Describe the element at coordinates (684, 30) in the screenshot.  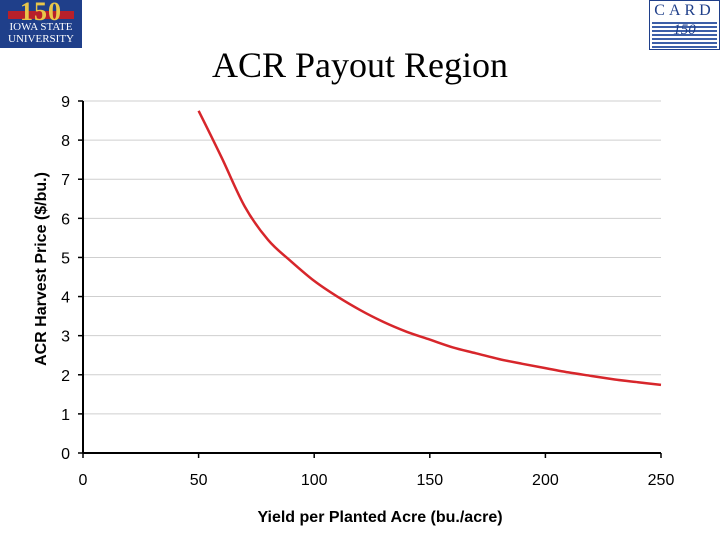
I see `card-logo-number: 150` at that location.